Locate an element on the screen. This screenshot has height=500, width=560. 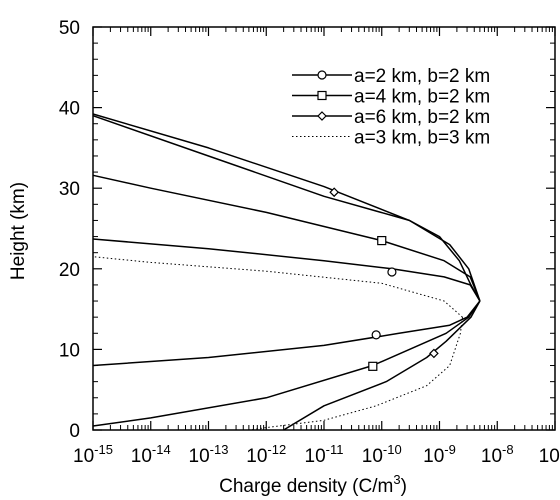
x-tick-label: 10⁻⁹ is located at coordinates (439, 454).